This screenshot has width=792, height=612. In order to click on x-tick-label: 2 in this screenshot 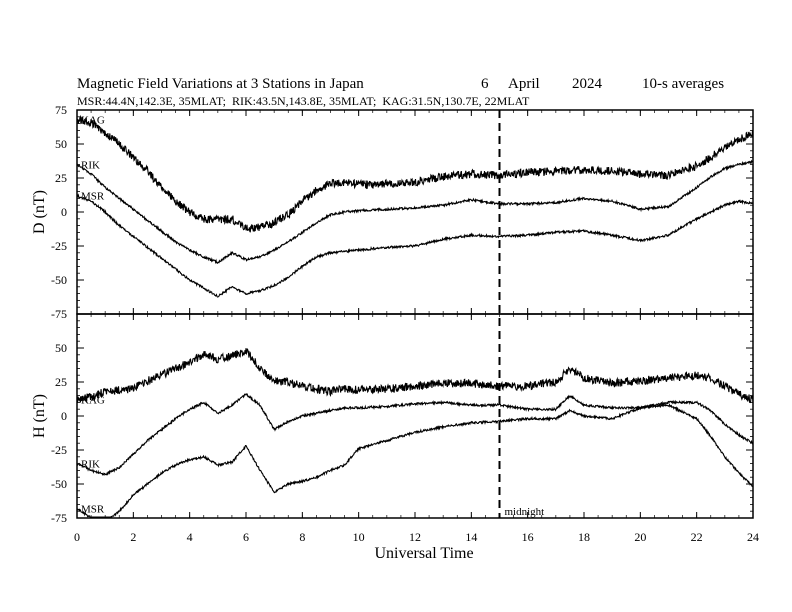, I will do `click(133, 537)`.